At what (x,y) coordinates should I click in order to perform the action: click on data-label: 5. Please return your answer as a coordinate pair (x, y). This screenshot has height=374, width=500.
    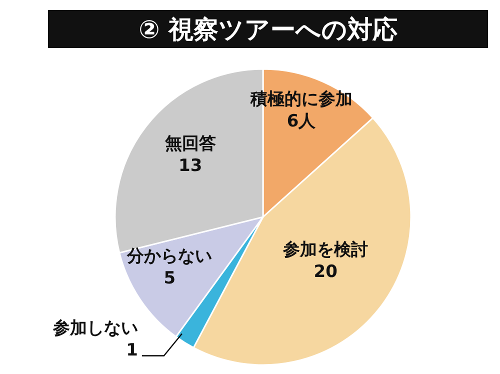
    Looking at the image, I should click on (170, 278).